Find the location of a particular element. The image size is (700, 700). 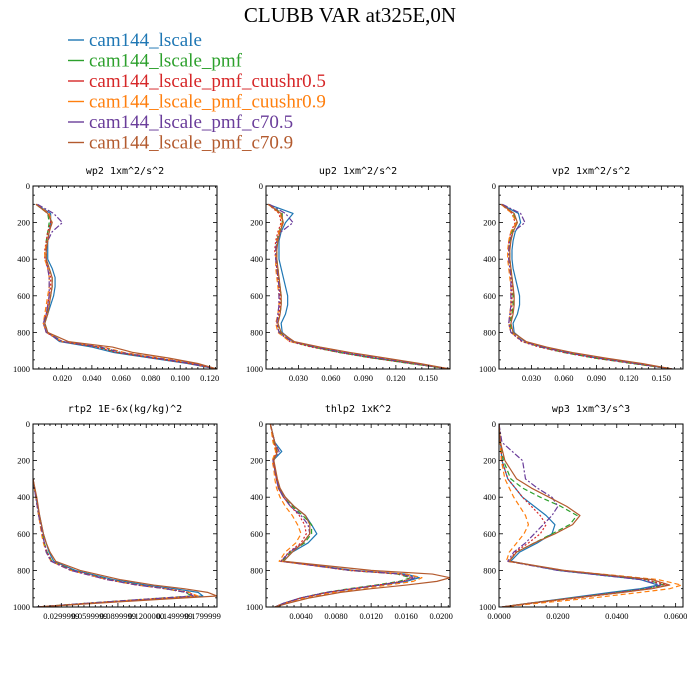

panel-title-4: thlp2 1xK^2 is located at coordinates (358, 409).